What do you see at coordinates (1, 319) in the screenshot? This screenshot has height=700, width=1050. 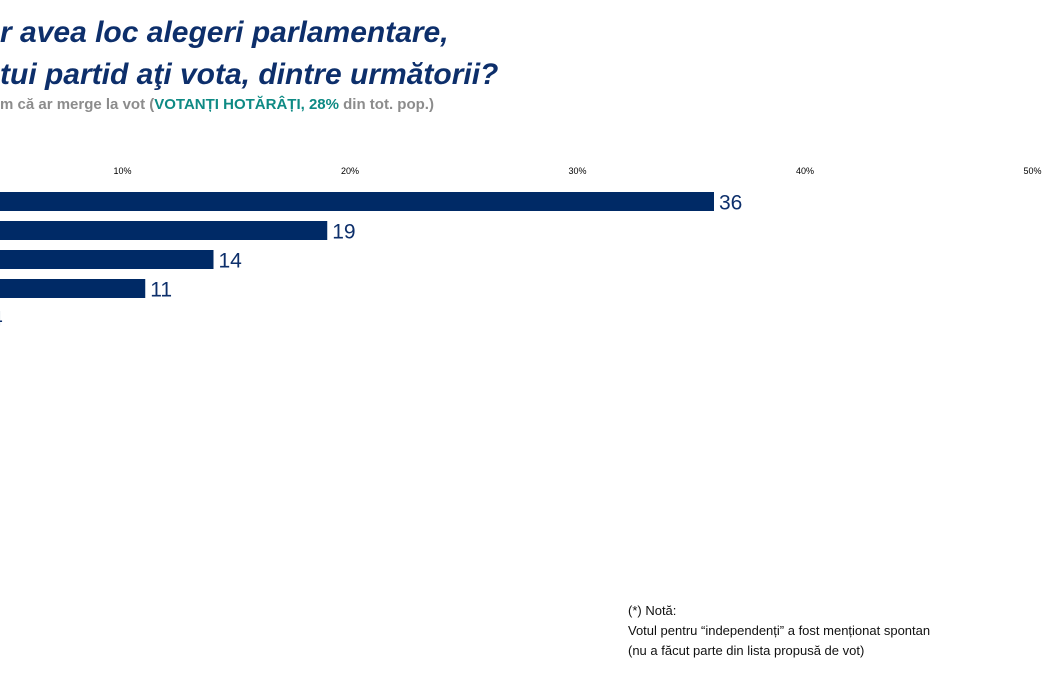 I see `bar-value-label: 4` at bounding box center [1, 319].